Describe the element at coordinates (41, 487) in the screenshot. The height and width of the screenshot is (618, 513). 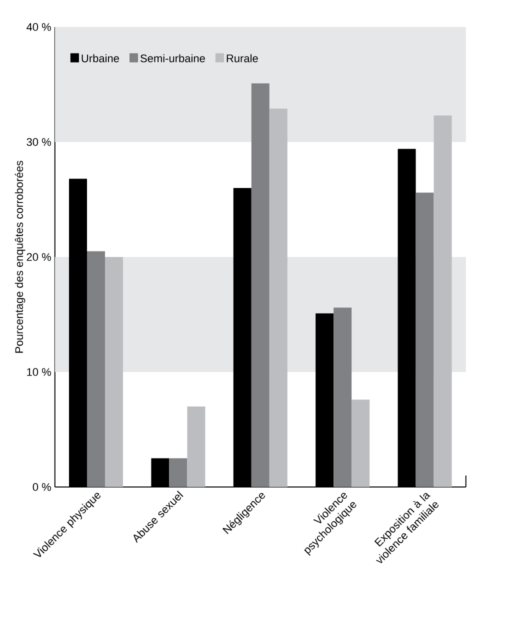
I see `y-tick-label: 0 %` at that location.